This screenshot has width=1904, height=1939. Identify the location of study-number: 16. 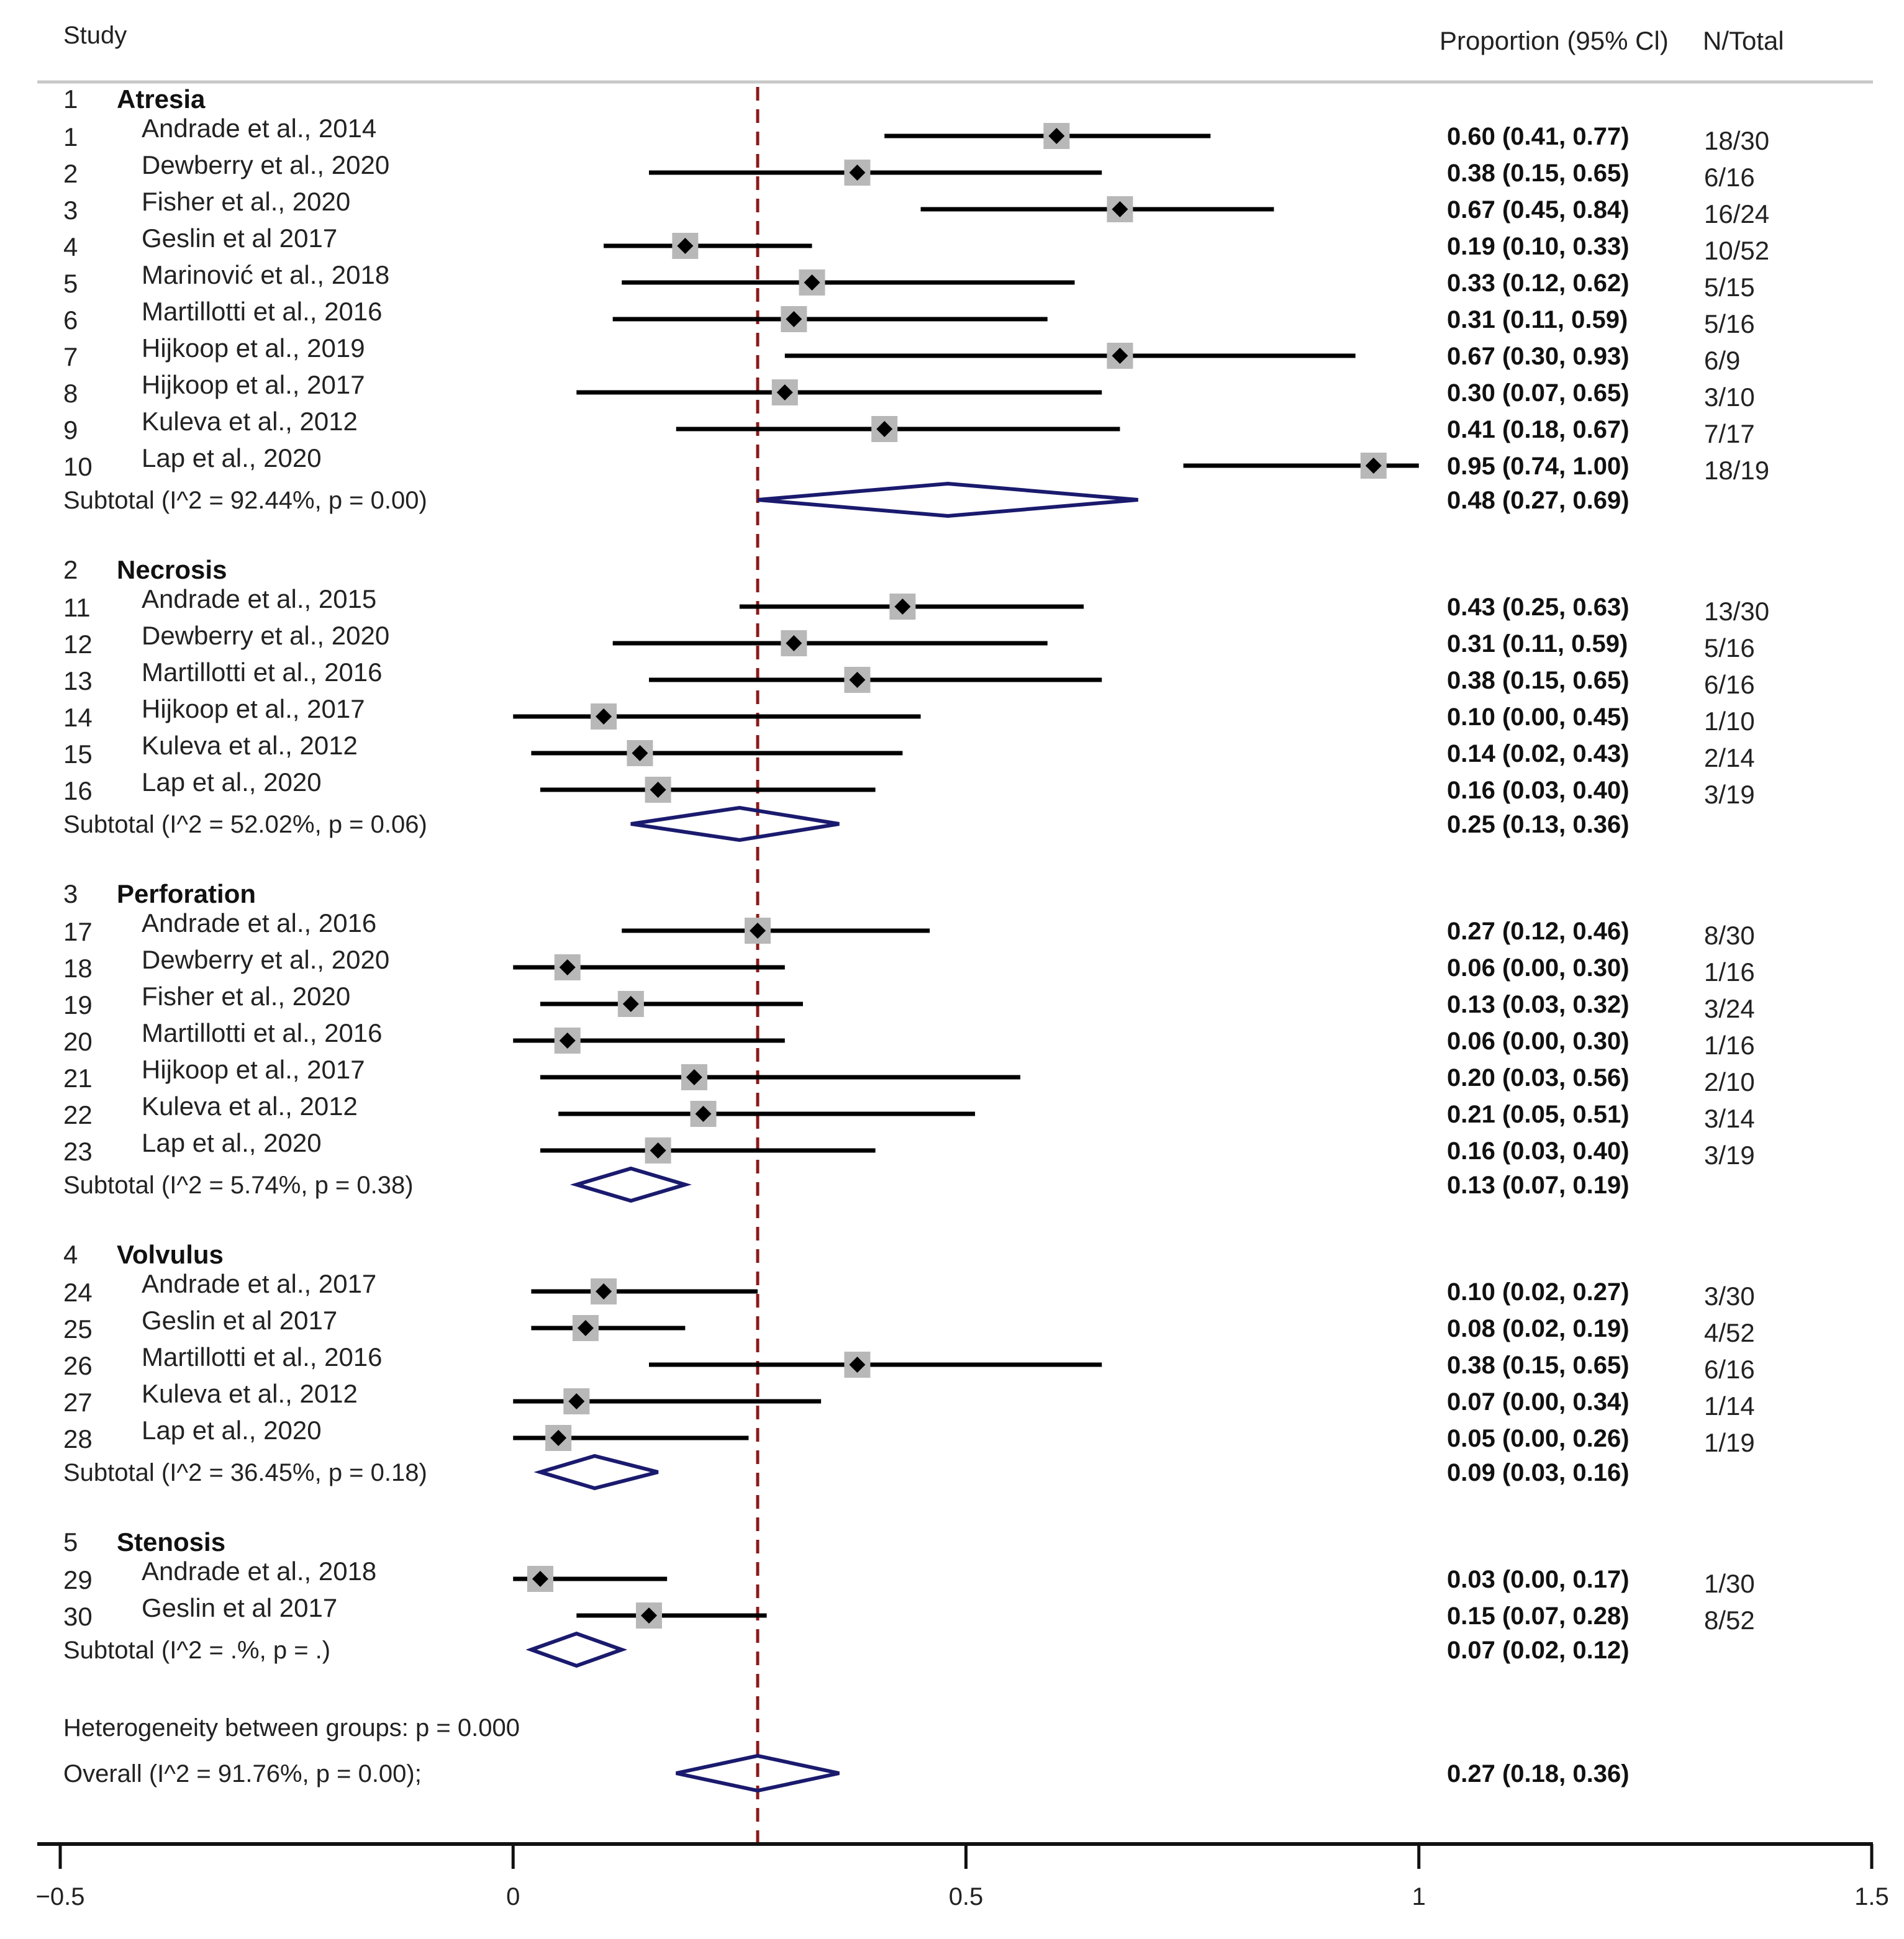
(78, 790).